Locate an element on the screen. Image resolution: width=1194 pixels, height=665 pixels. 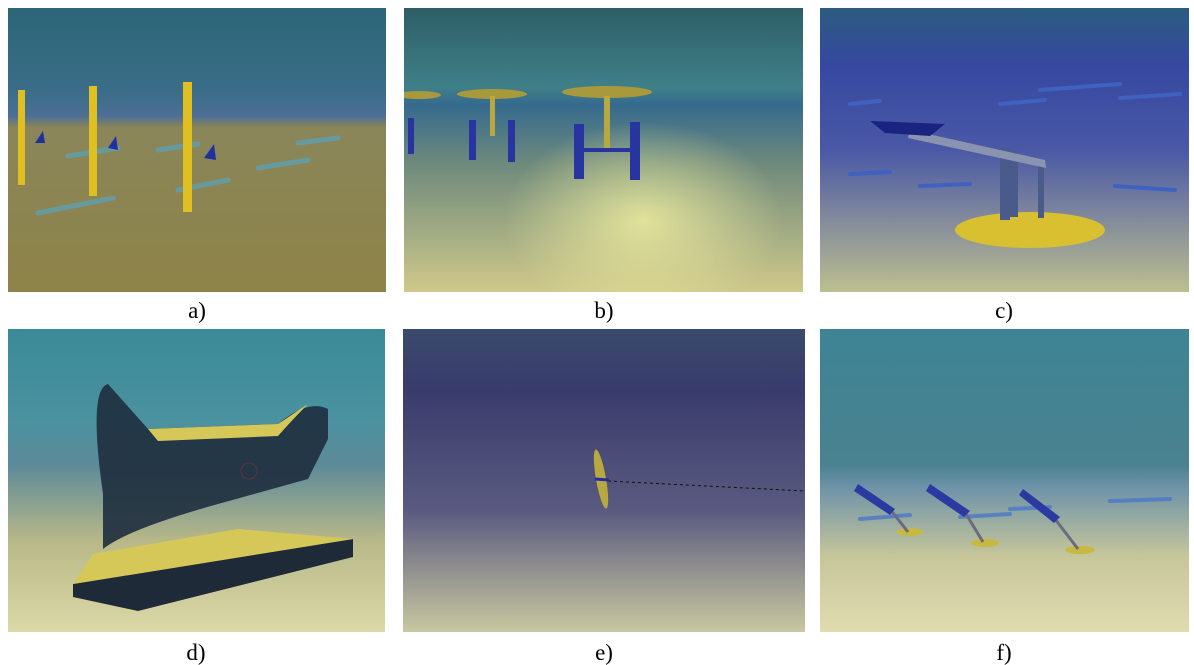
caption: c) is located at coordinates (1004, 310).